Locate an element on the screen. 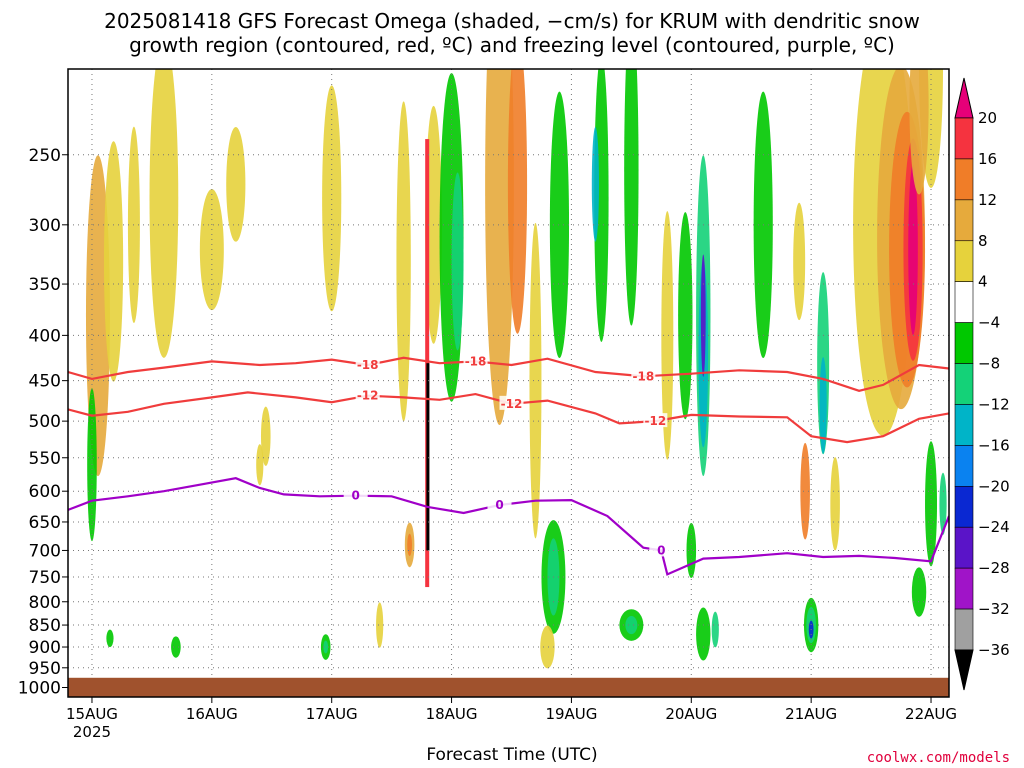 The width and height of the screenshot is (1024, 768). terrain-fill is located at coordinates (508, 687).